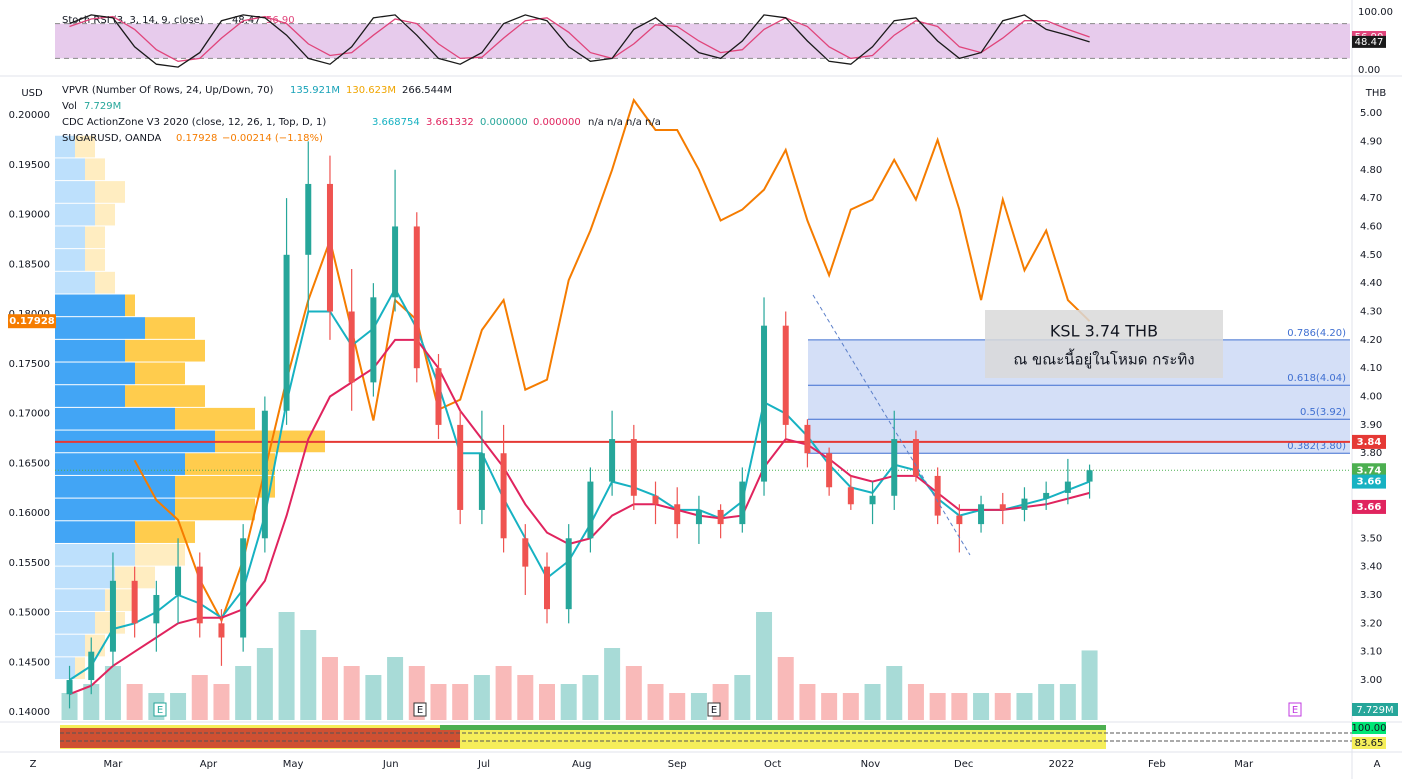  Describe the element at coordinates (32, 93) in the screenshot. I see `y-axis-label: USD` at that location.